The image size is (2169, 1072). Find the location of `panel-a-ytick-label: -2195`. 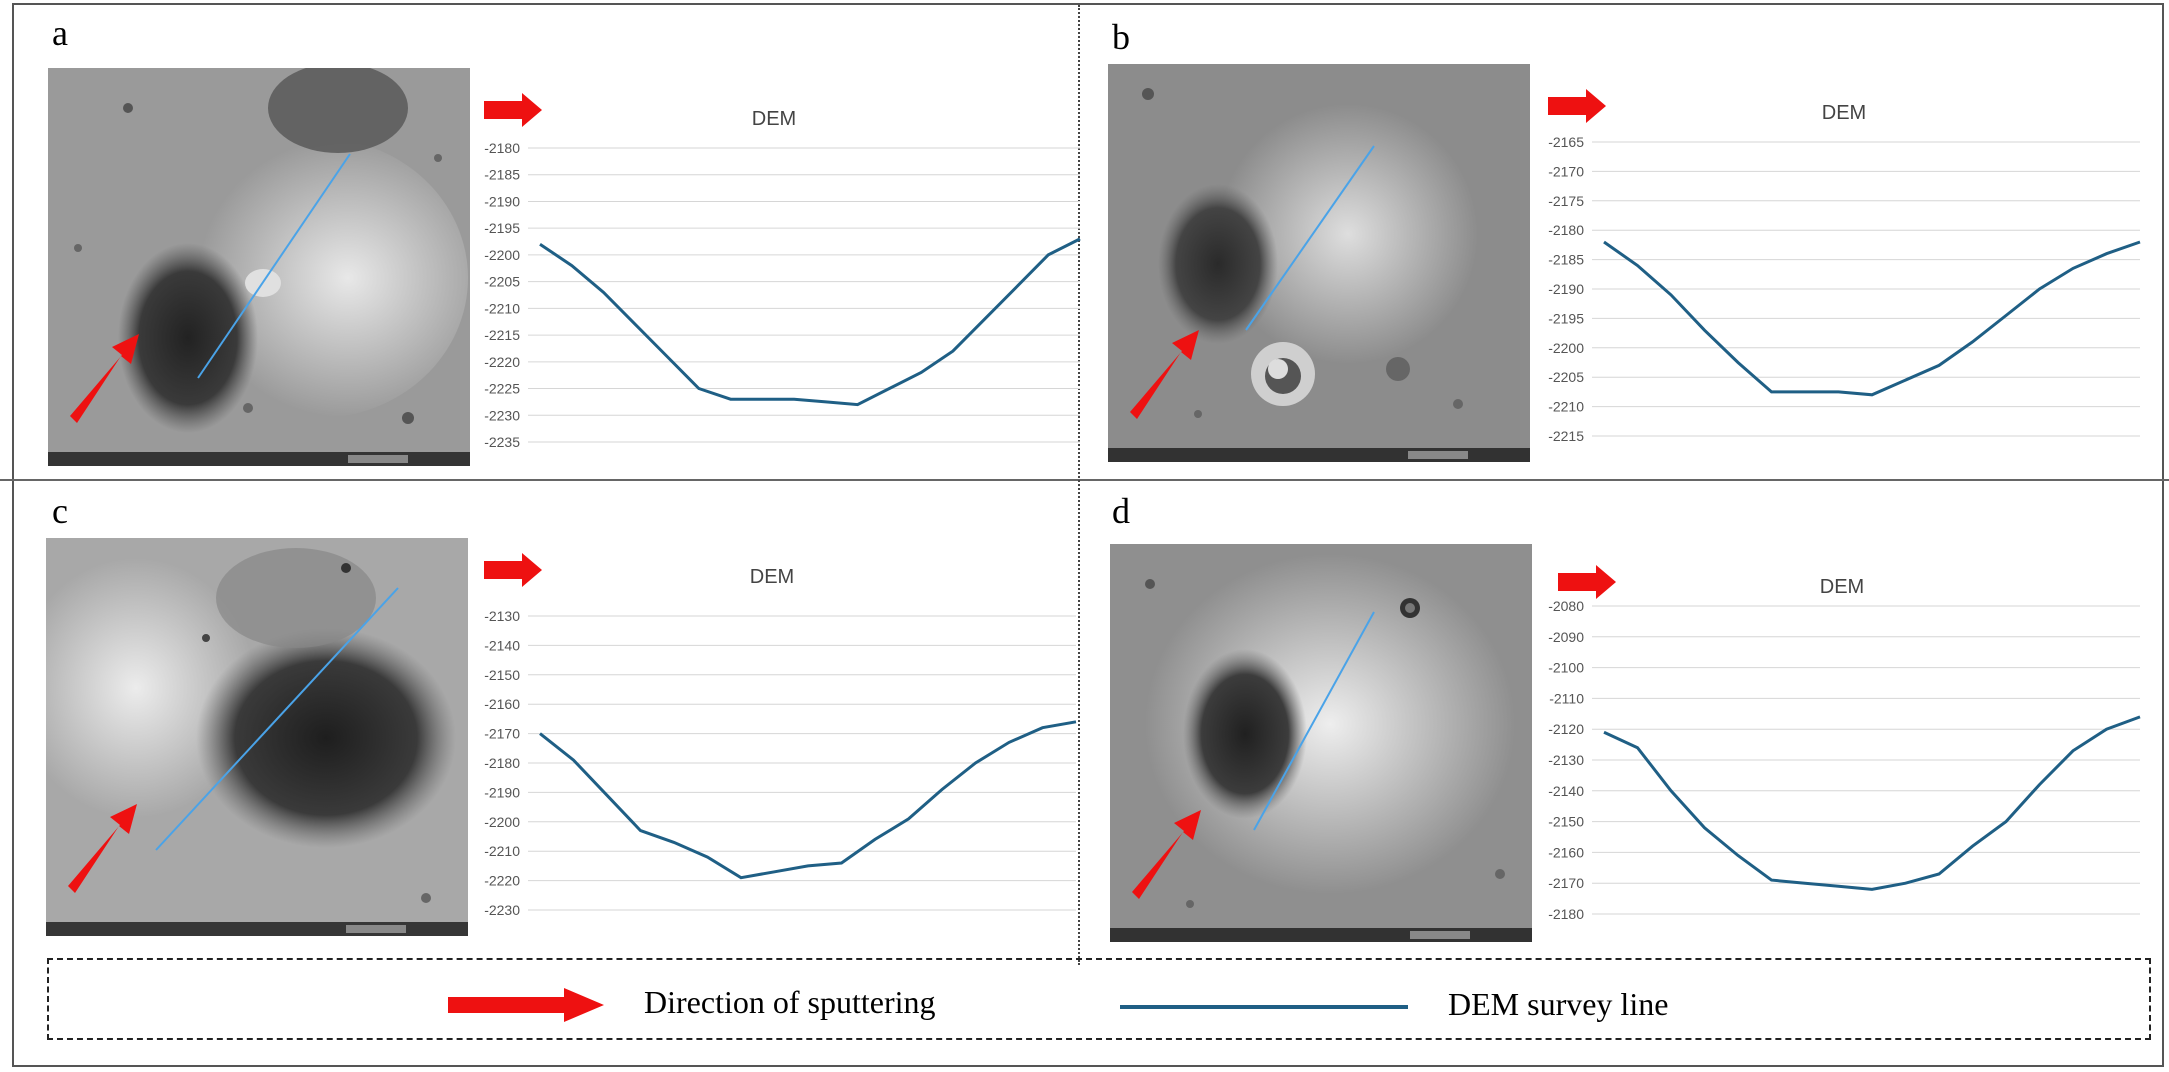

panel-a-ytick-label: -2195 is located at coordinates (502, 228).